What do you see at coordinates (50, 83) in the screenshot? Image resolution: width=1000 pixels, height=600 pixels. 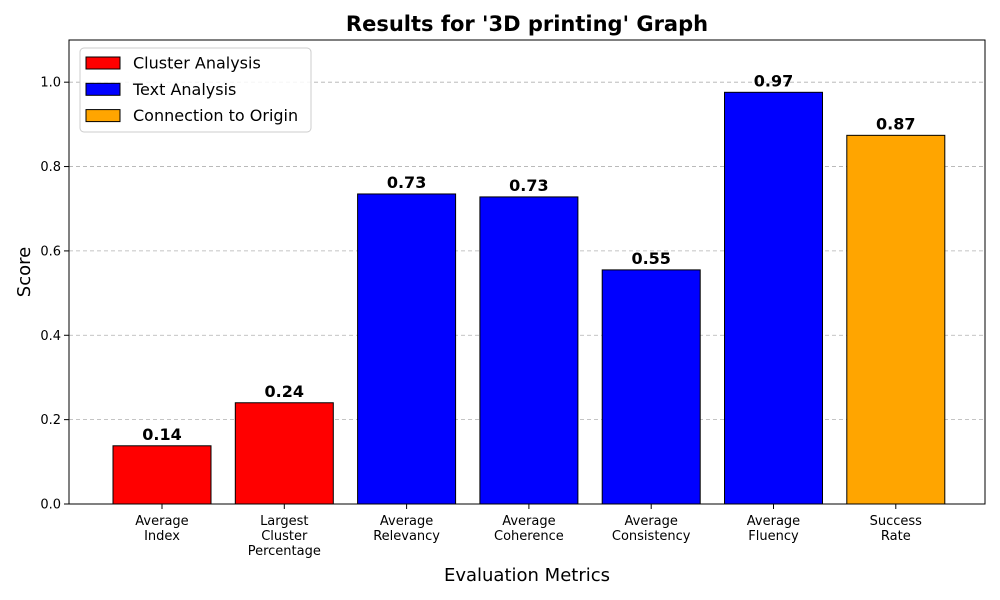 I see `y-tick-label: 1.0` at bounding box center [50, 83].